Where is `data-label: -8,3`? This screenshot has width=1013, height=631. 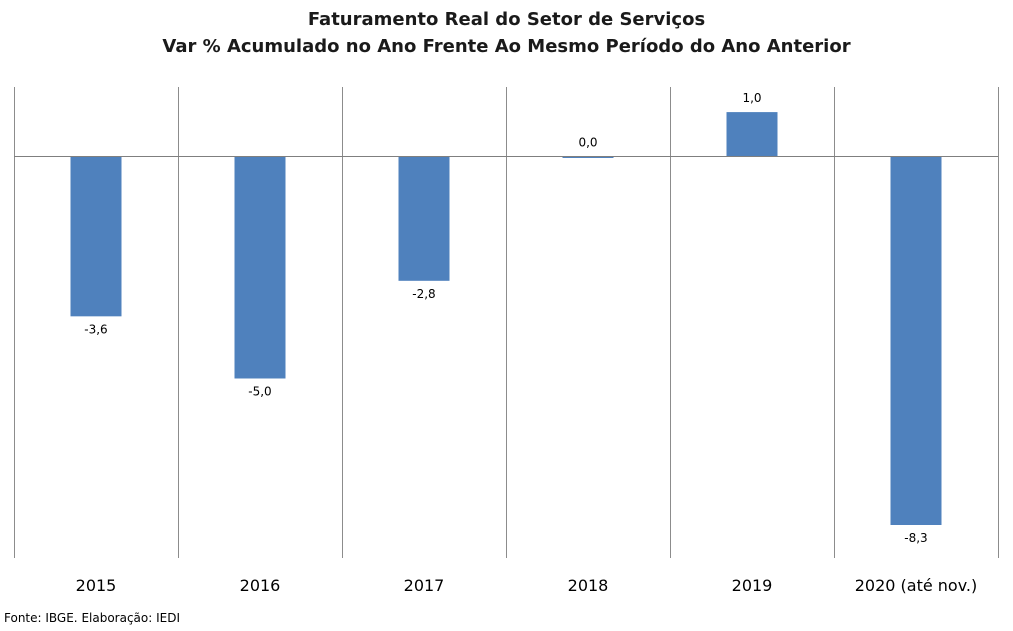
data-label: -8,3 is located at coordinates (915, 538).